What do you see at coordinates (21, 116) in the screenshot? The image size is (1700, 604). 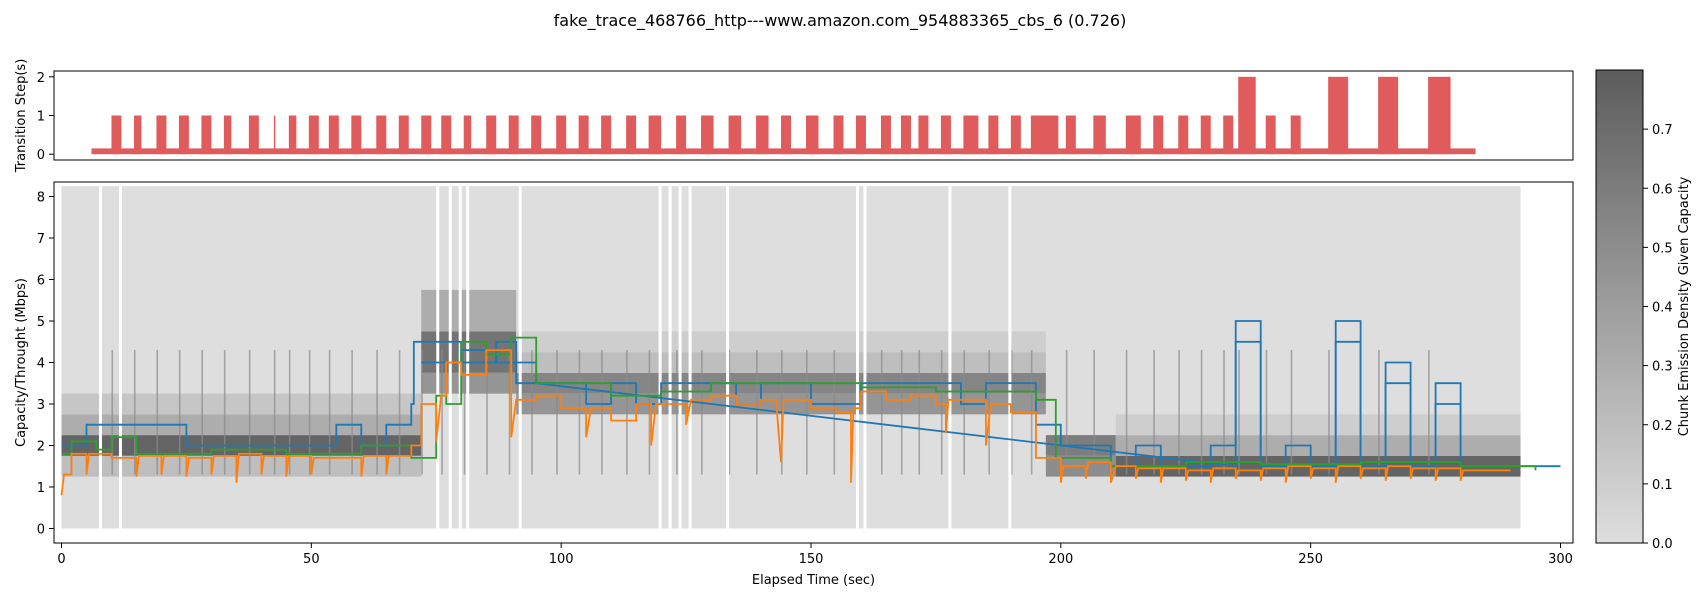 I see `top-y-axis-label: Transition Step(s)` at bounding box center [21, 116].